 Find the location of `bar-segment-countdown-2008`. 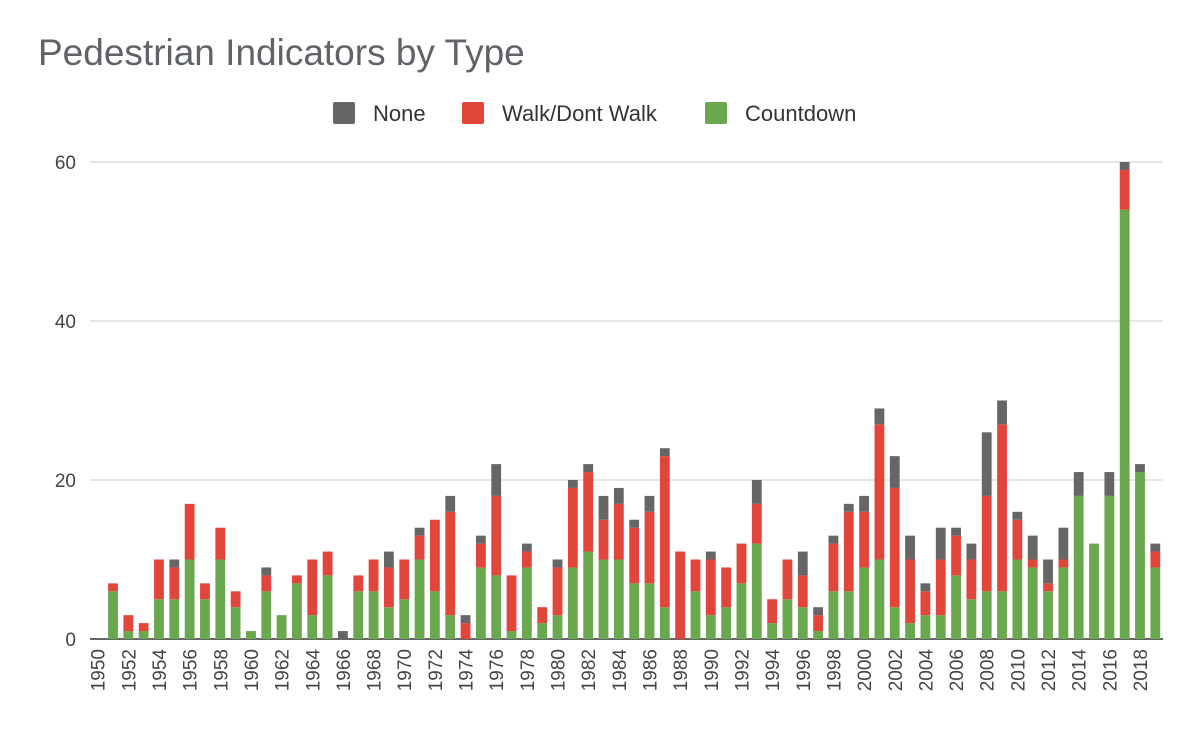

bar-segment-countdown-2008 is located at coordinates (986, 615).